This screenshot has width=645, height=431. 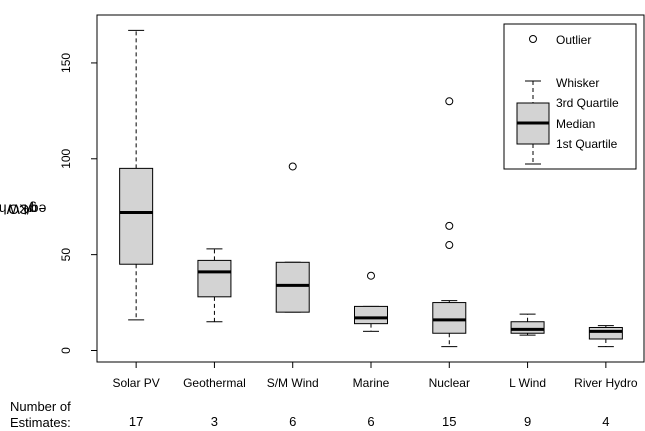 What do you see at coordinates (527, 421) in the screenshot?
I see `estimate-count: 9` at bounding box center [527, 421].